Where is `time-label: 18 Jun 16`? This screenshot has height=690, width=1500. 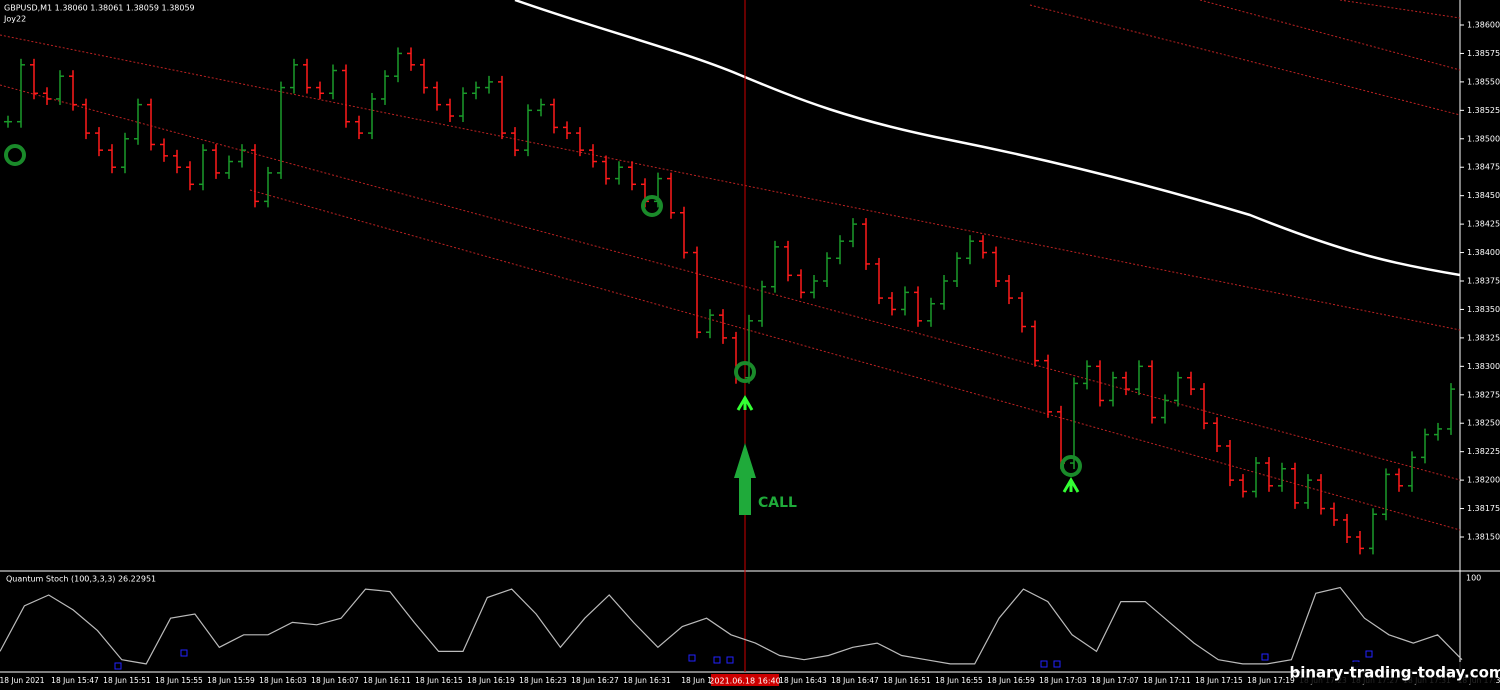 time-label: 18 Jun 16 is located at coordinates (699, 680).